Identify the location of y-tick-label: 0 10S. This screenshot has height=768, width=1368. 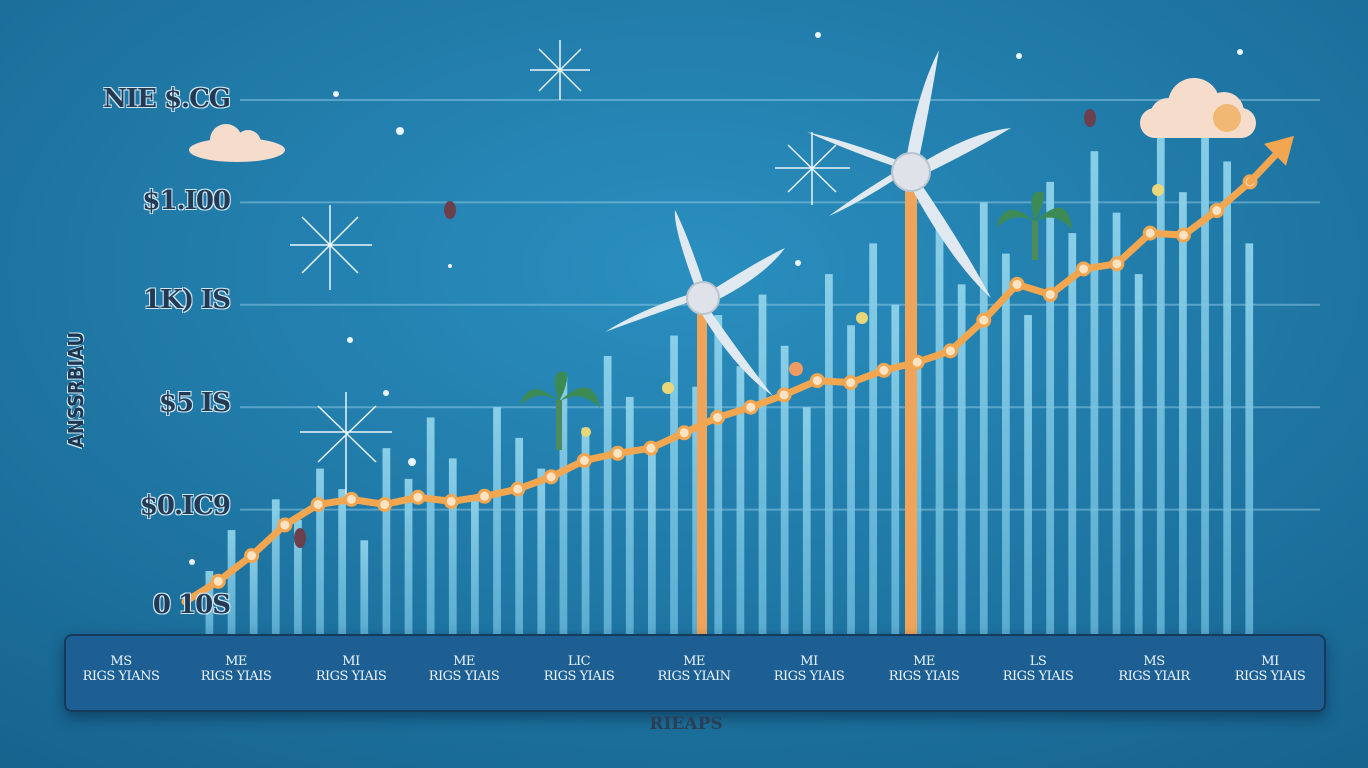
(191, 605).